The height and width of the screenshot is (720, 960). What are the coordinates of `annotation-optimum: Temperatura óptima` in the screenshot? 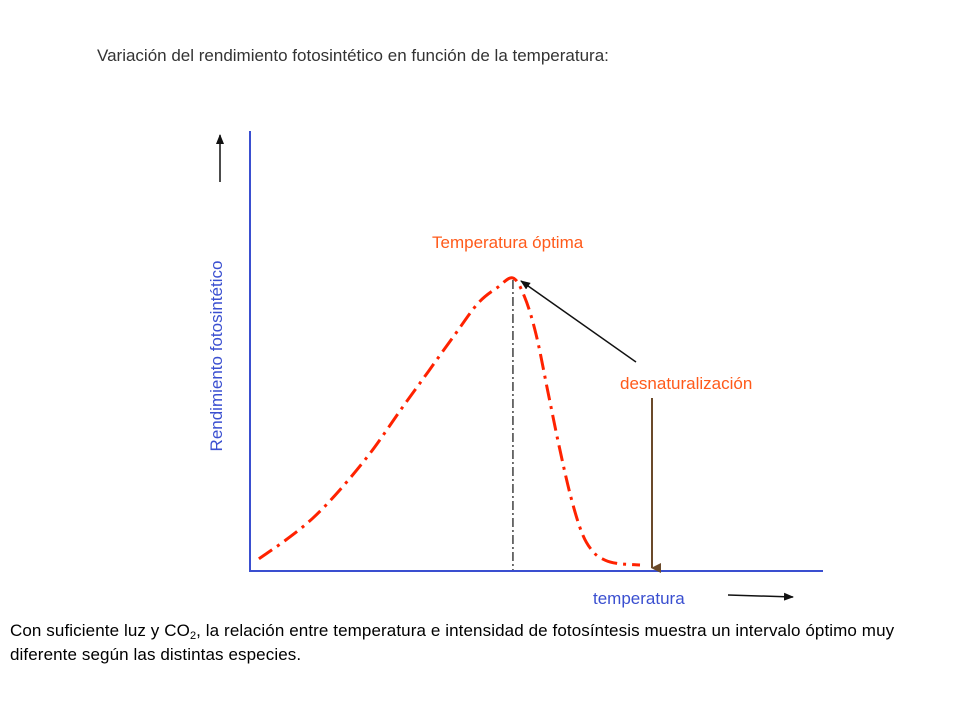 It's located at (508, 242).